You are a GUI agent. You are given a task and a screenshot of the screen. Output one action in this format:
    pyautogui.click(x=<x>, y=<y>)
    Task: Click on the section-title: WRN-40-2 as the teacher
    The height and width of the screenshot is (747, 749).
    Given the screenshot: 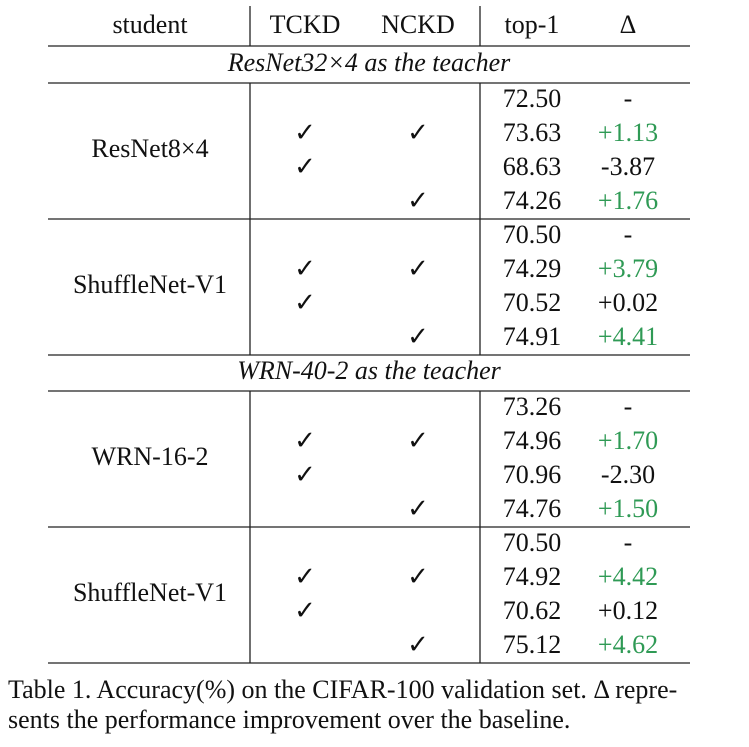 What is the action you would take?
    pyautogui.click(x=369, y=370)
    